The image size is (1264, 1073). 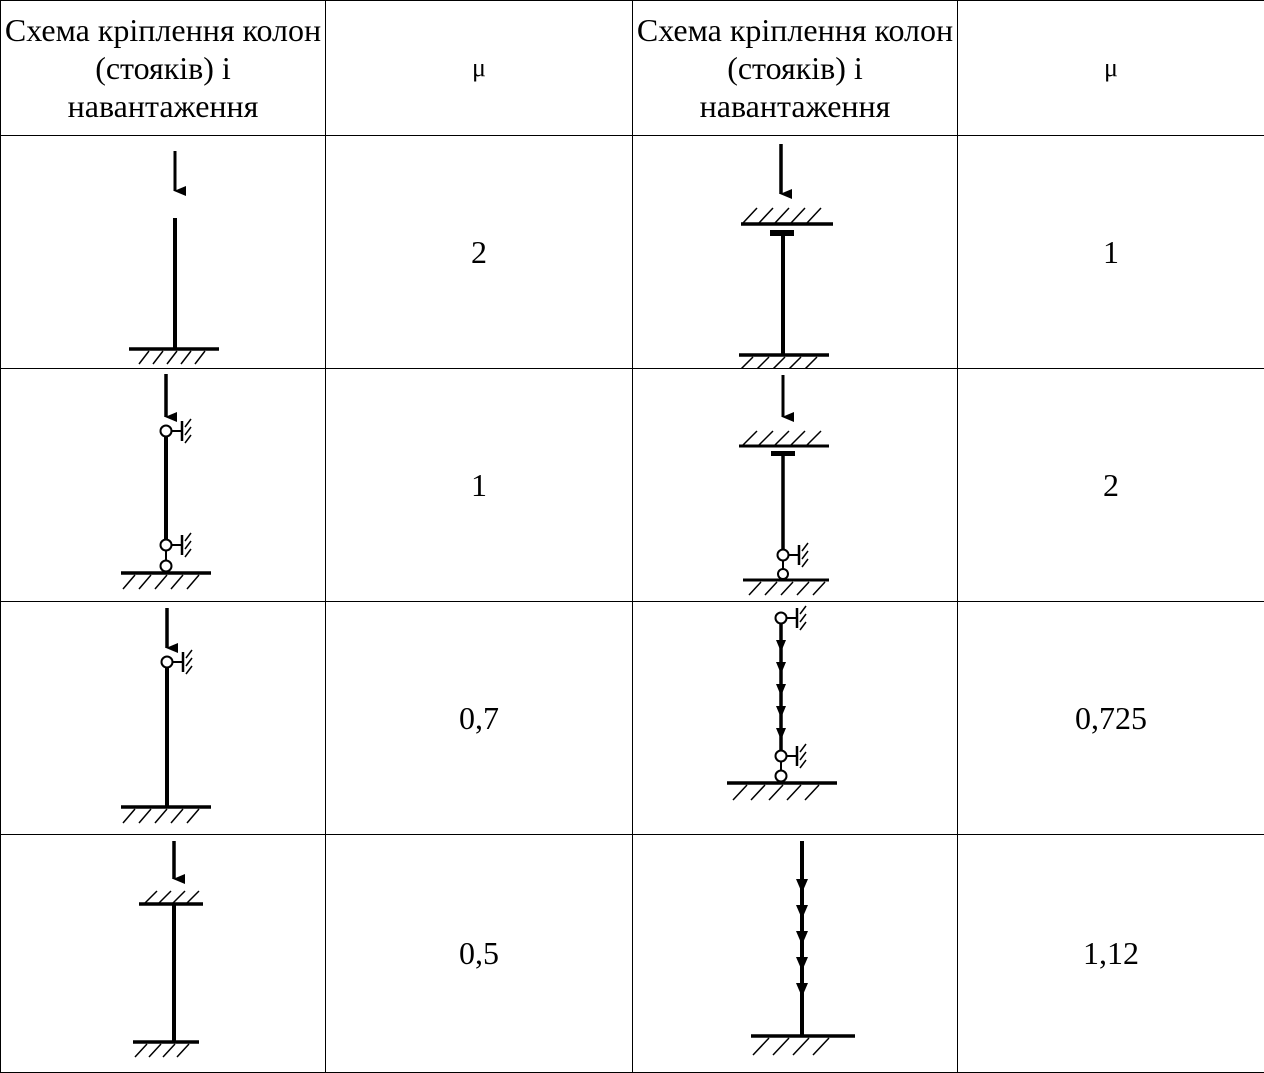 I want to click on scheme-fixed-base-free-top-distributed, so click(x=795, y=954).